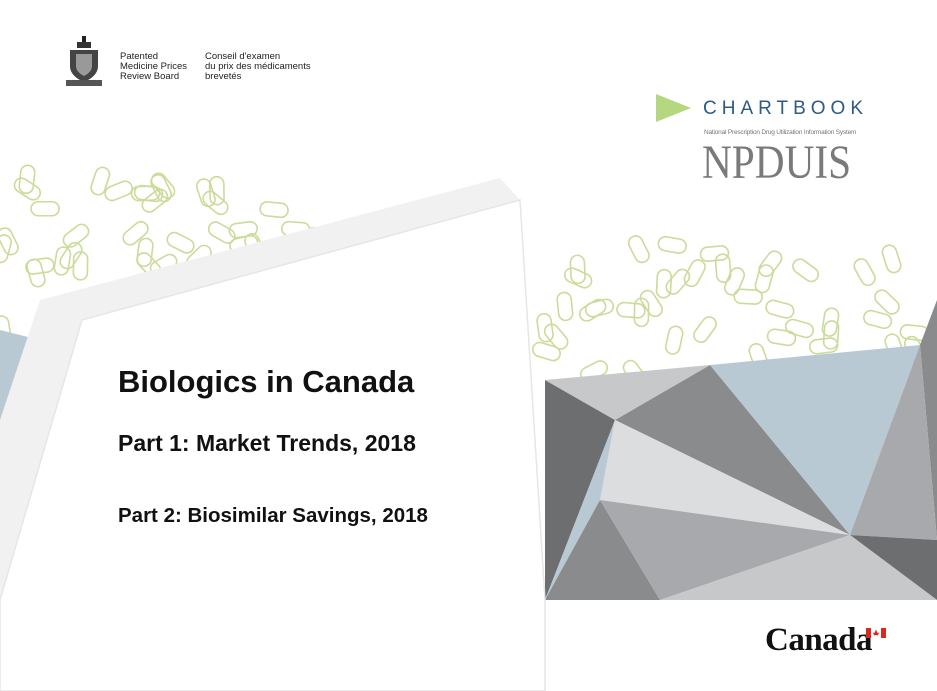 The width and height of the screenshot is (937, 691). What do you see at coordinates (84, 61) in the screenshot?
I see `coat-of-arms-icon` at bounding box center [84, 61].